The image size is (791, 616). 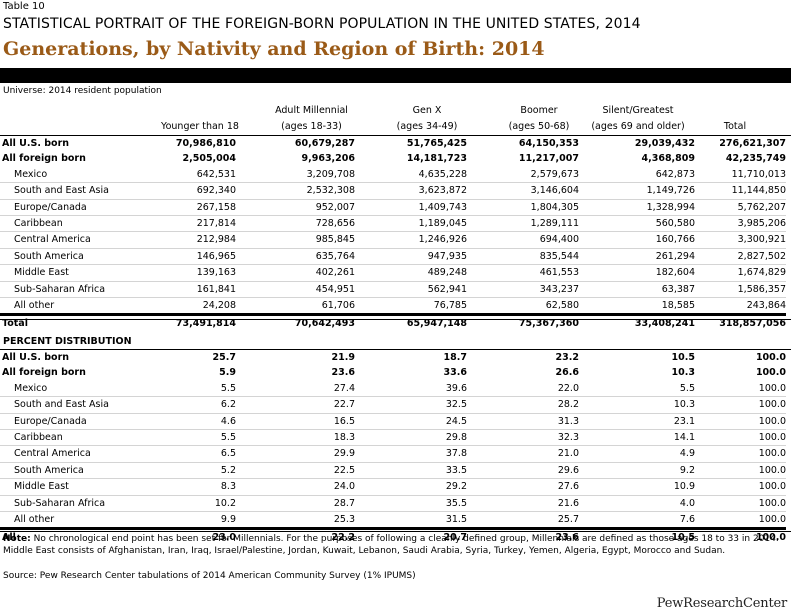 I want to click on table-row: Central America 6.5 29.9 37.8 21.0 4.9 100.0, so click(x=393, y=454).